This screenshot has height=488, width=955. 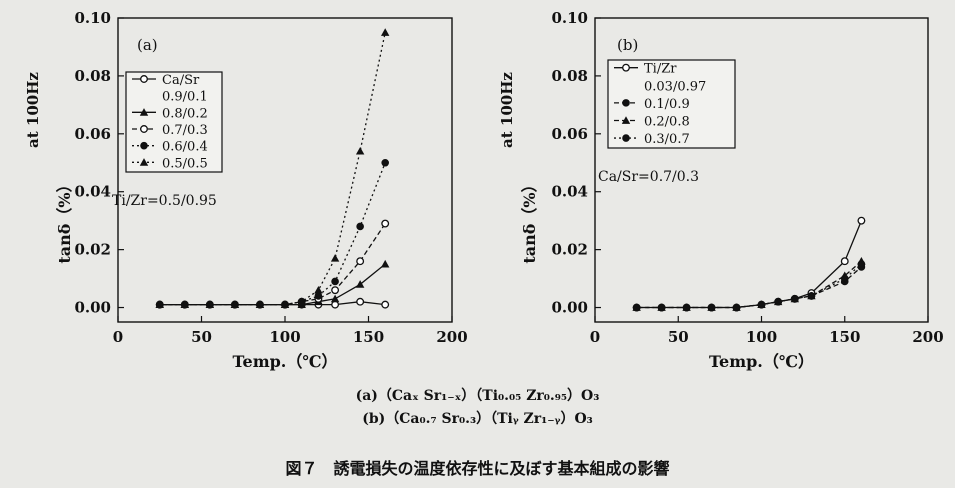 What do you see at coordinates (185, 97) in the screenshot?
I see `legend-entry: 0.9/0.1` at bounding box center [185, 97].